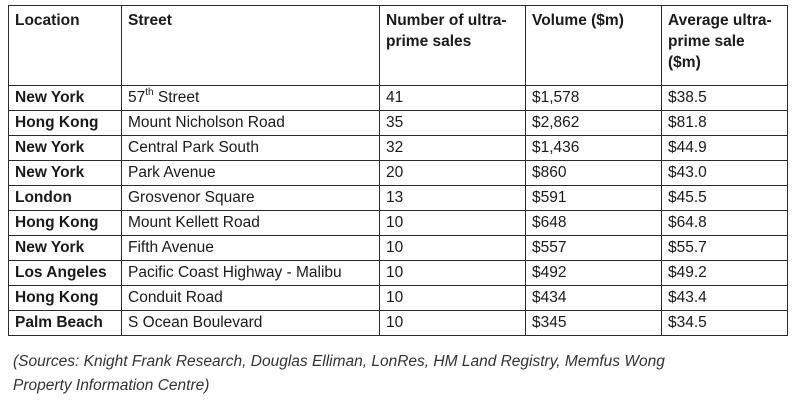  I want to click on cell-volume: $860, so click(593, 173).